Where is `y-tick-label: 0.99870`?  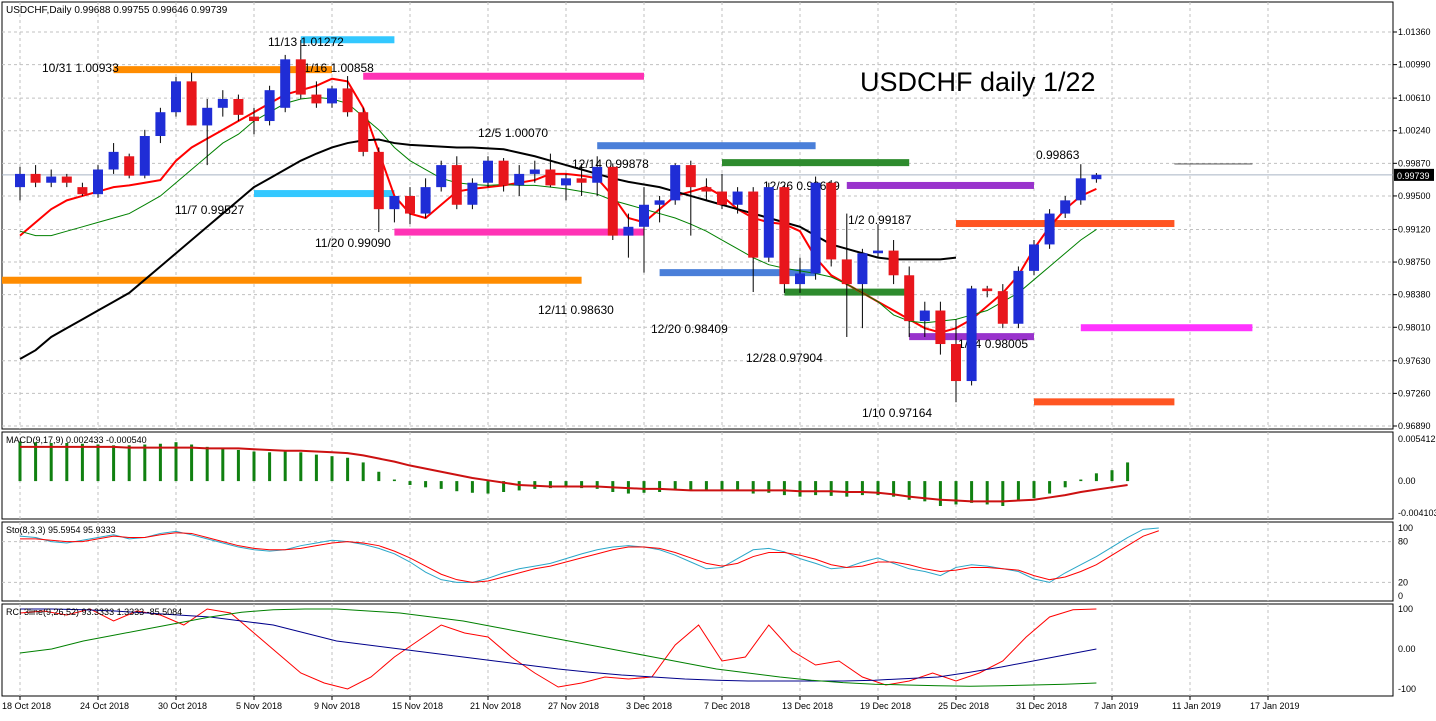 y-tick-label: 0.99870 is located at coordinates (1414, 163).